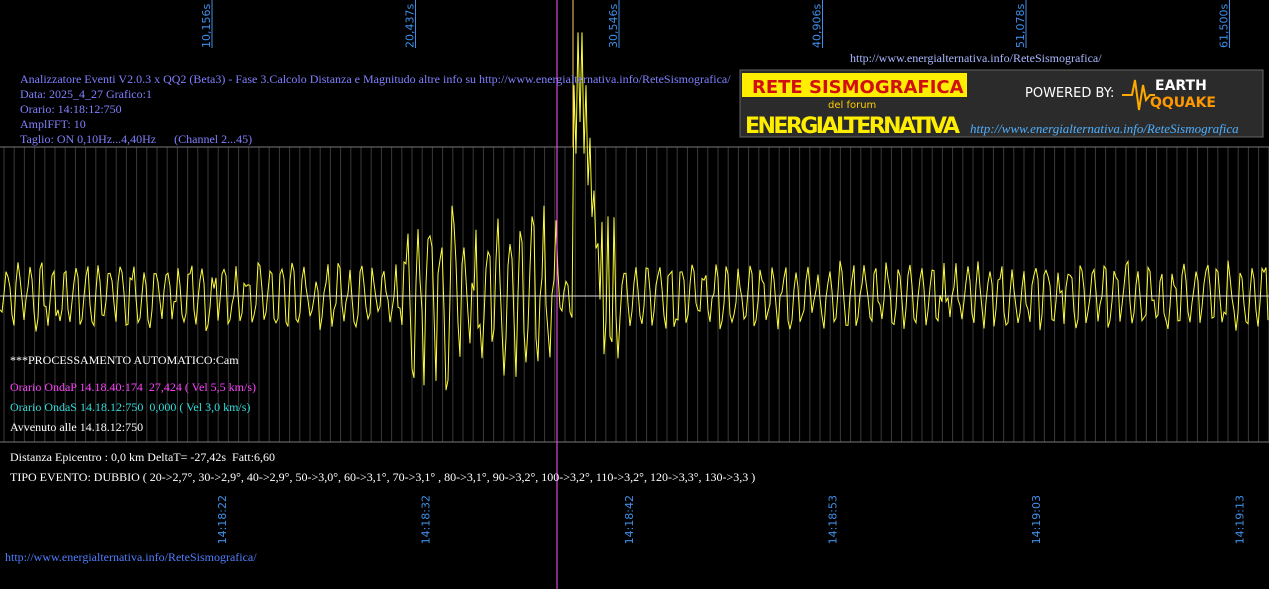 This screenshot has width=1269, height=589. I want to click on top-time-label: 40,906s, so click(817, 26).